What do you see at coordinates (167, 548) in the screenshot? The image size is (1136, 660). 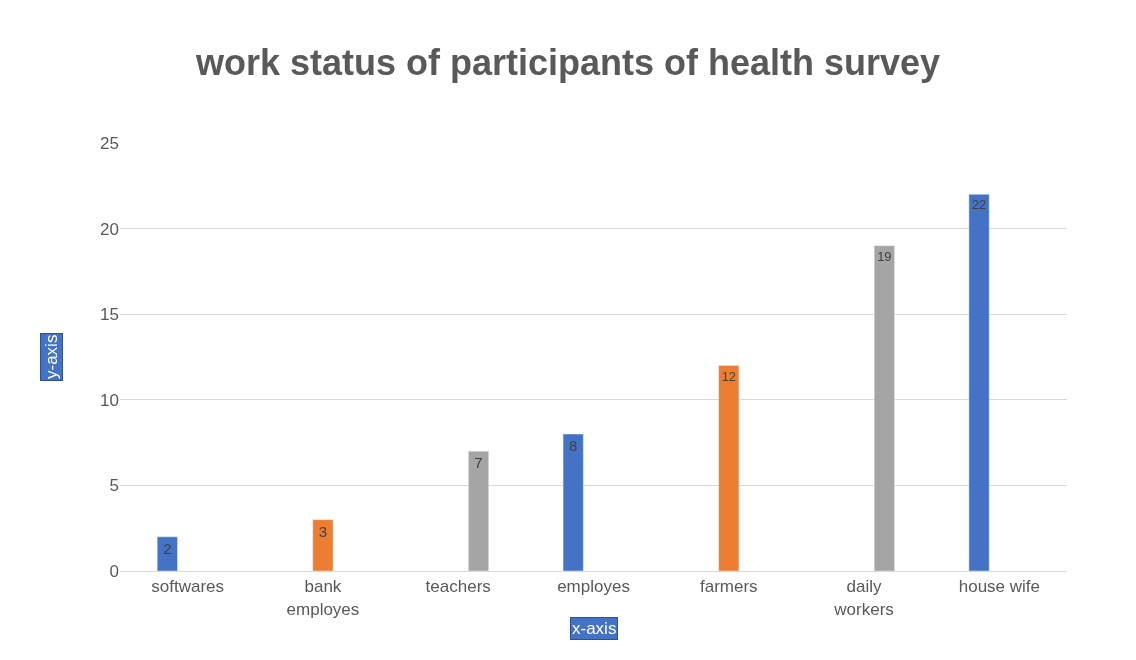 I see `data-label: 2` at bounding box center [167, 548].